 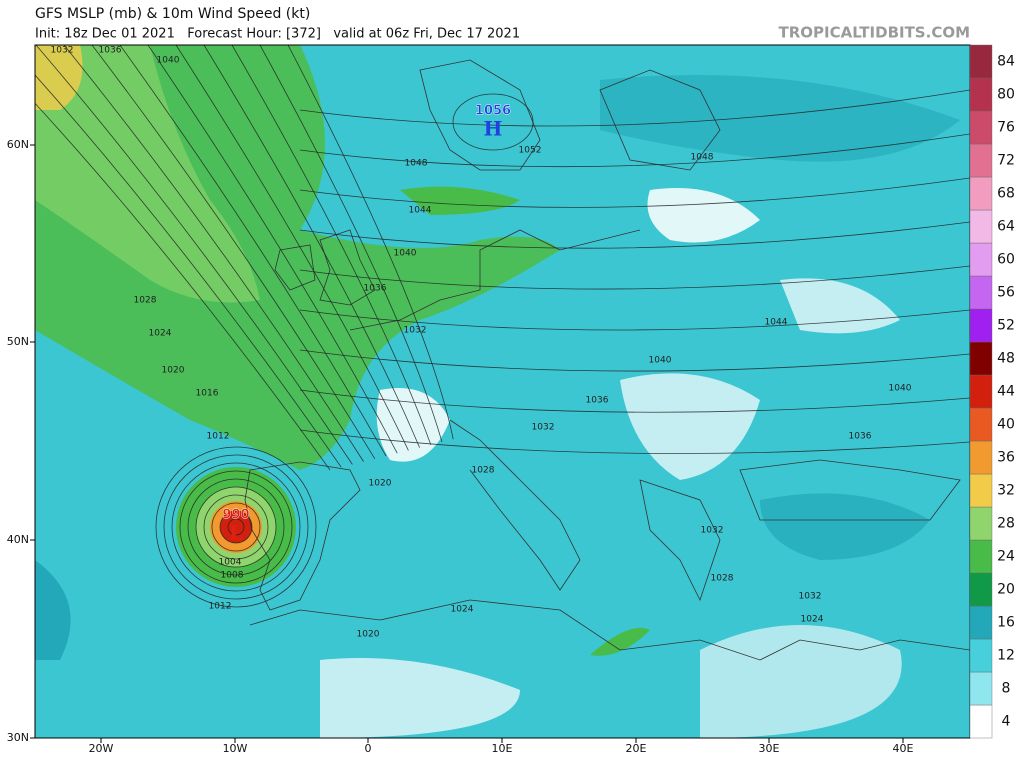 What do you see at coordinates (903, 748) in the screenshot?
I see `lon-label: 40E` at bounding box center [903, 748].